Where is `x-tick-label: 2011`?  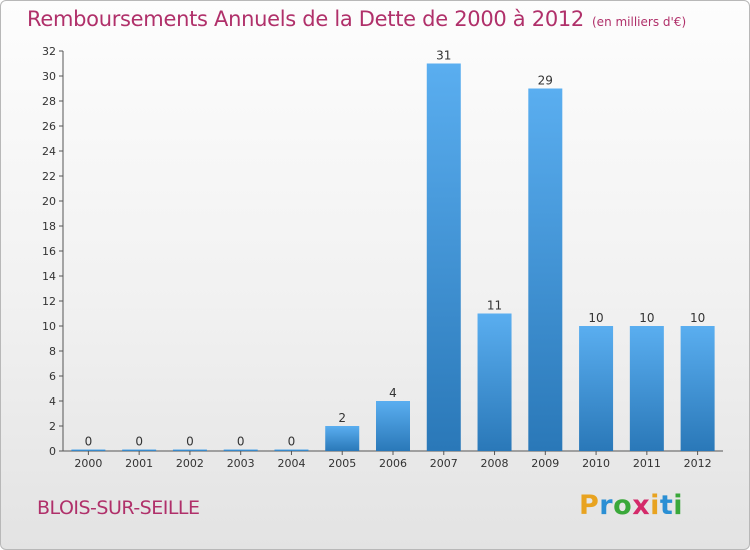
x-tick-label: 2011 is located at coordinates (647, 463).